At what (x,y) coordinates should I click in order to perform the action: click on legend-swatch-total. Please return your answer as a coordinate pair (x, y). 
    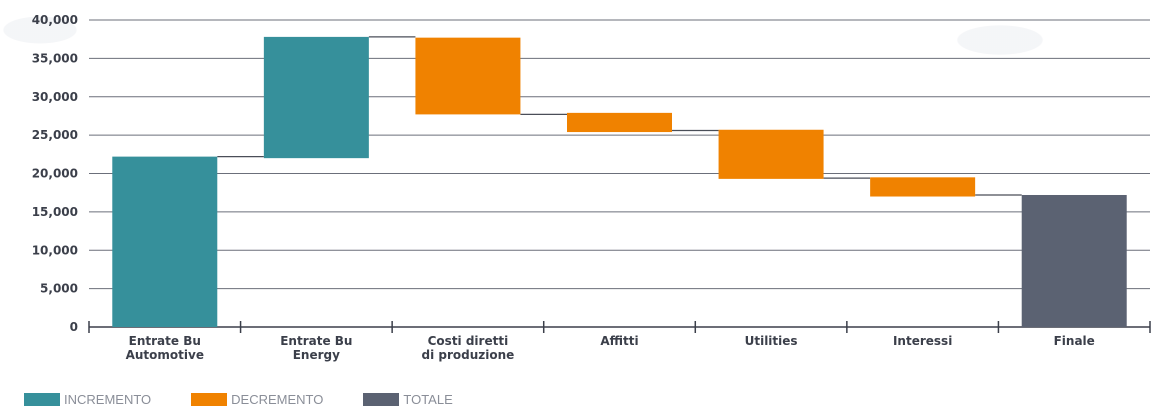
    Looking at the image, I should click on (381, 399).